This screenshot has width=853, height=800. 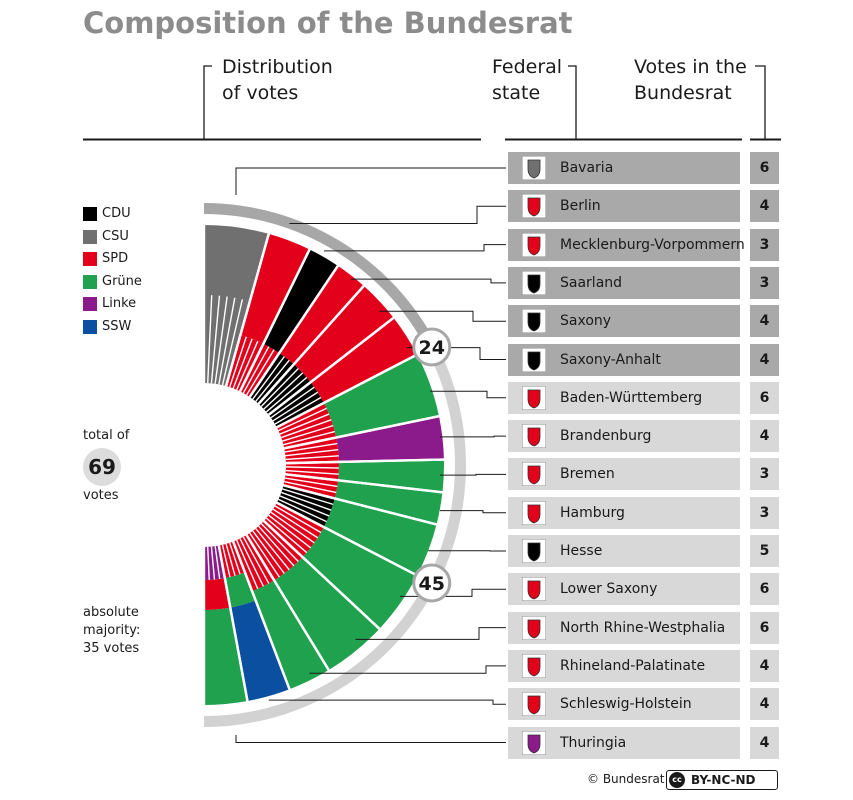 What do you see at coordinates (652, 244) in the screenshot?
I see `state-name: Mecklenburg-Vorpommern` at bounding box center [652, 244].